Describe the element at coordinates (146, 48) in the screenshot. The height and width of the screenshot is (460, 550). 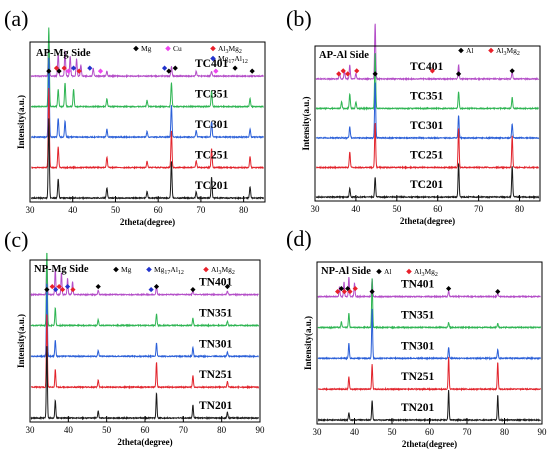
I see `legend-label: Mg` at that location.